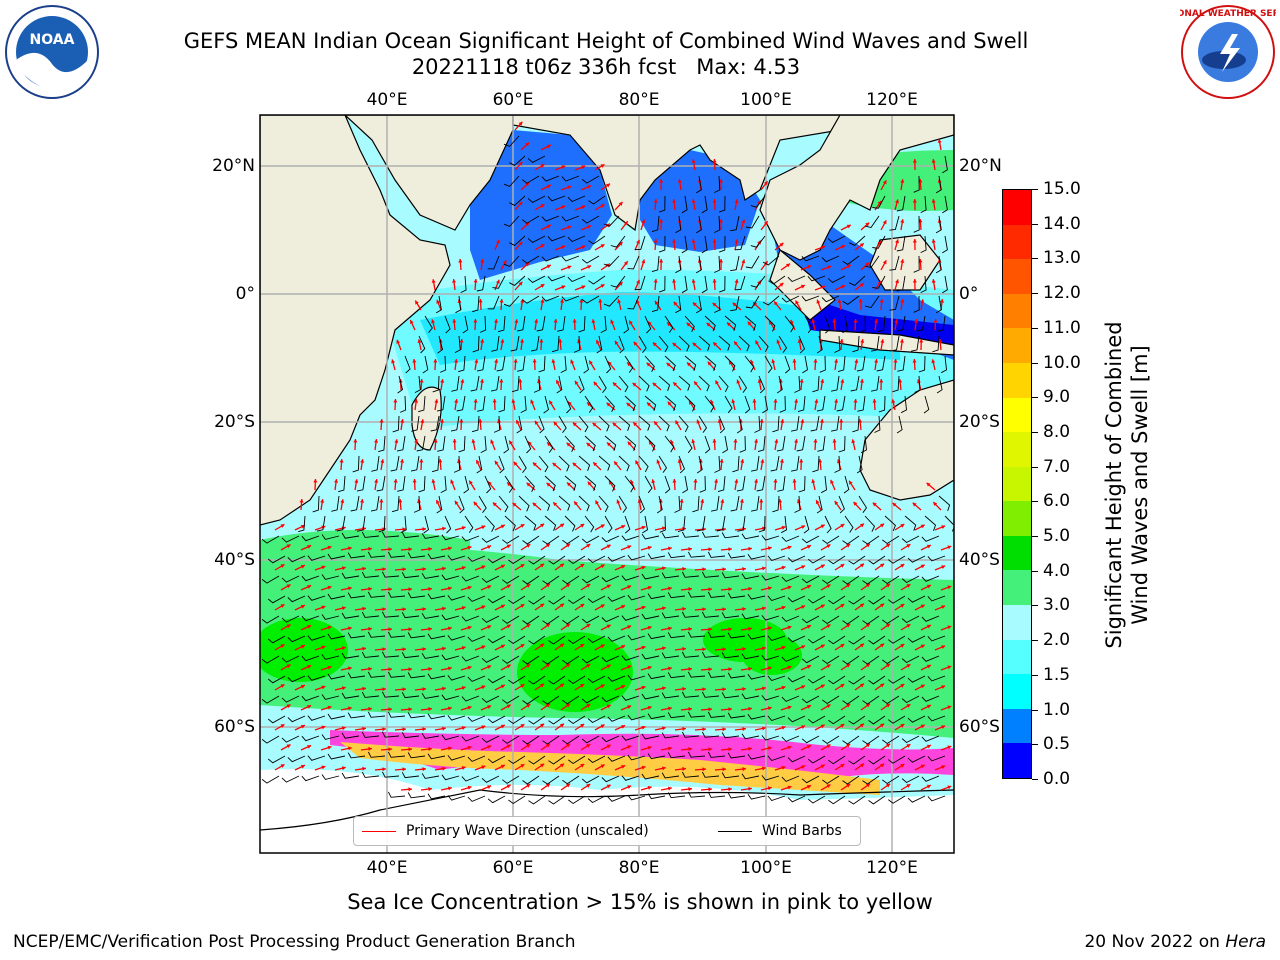  I want to click on colorbar-segment, so click(1017, 553).